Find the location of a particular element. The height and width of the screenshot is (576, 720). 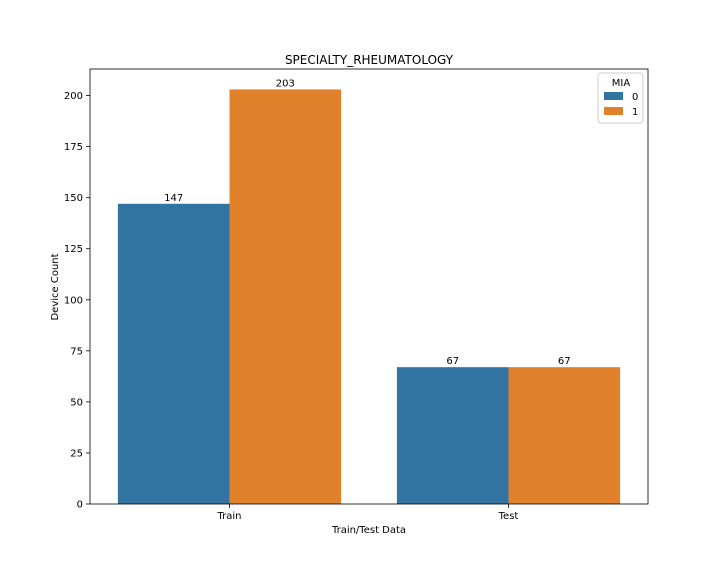

x-tick-label: Train is located at coordinates (229, 516).